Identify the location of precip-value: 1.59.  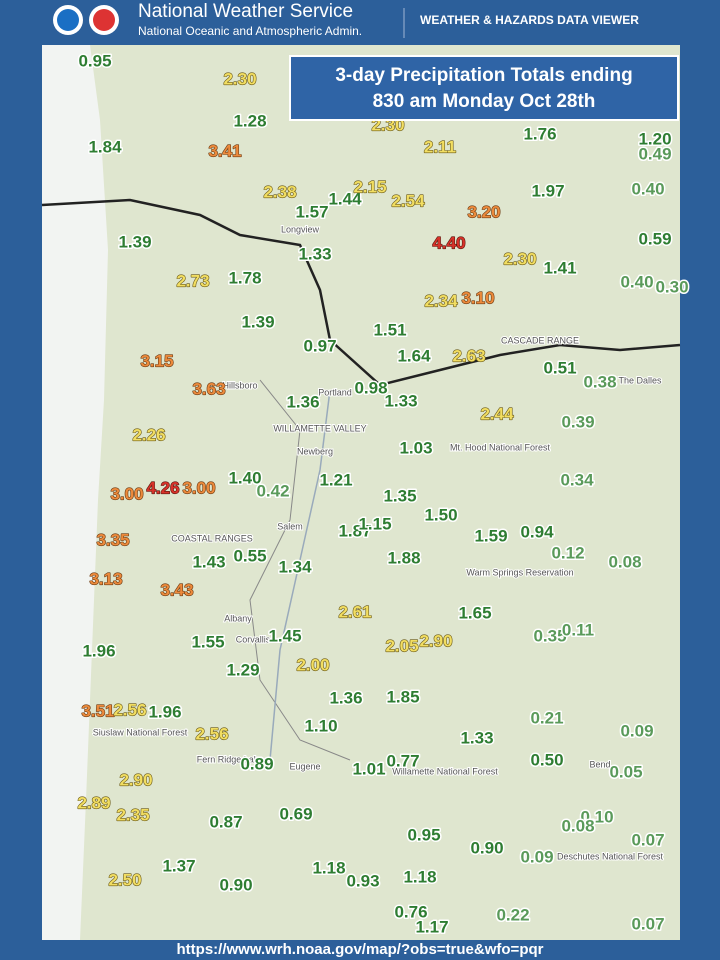
(490, 535).